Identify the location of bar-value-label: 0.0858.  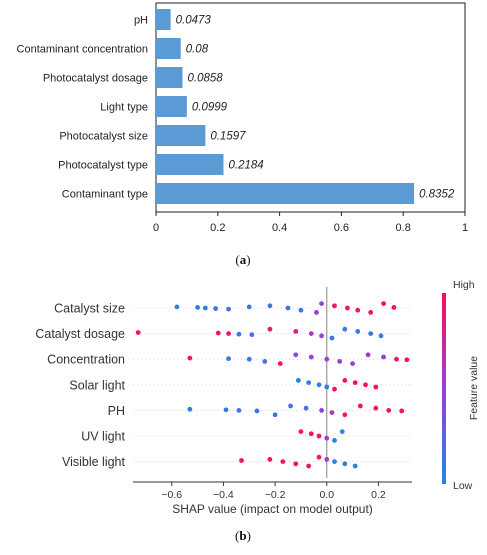
(206, 79).